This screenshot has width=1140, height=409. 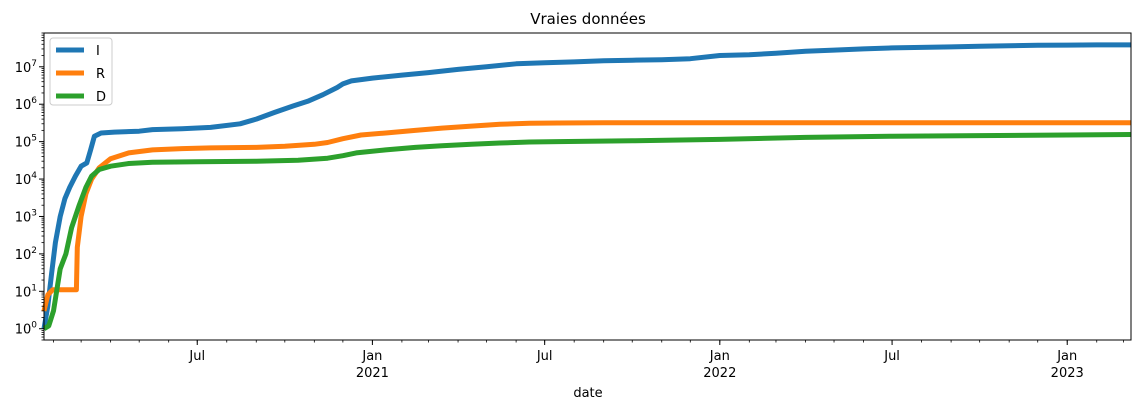 I want to click on y-tick-label: 10², so click(x=26, y=254).